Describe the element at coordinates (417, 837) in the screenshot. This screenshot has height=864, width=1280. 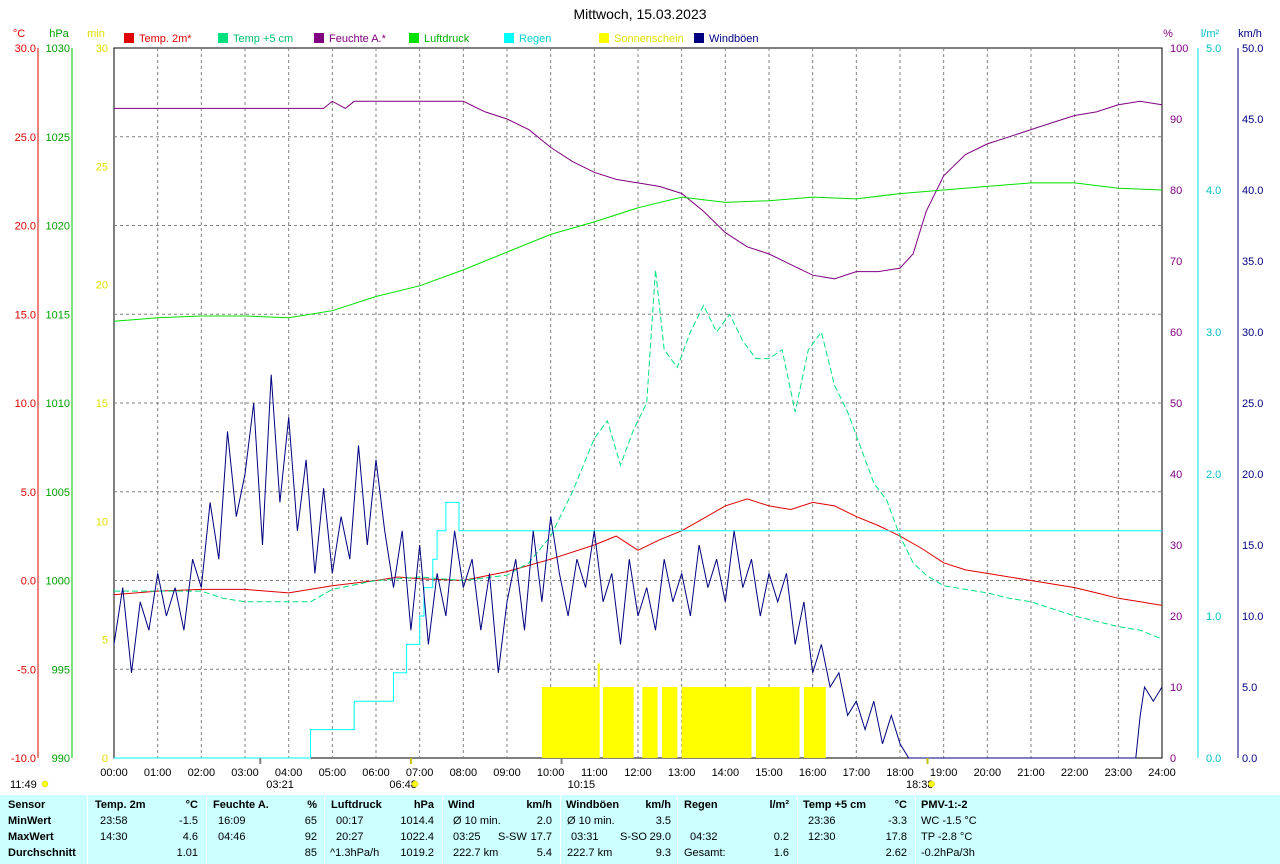
I see `stats-max-value: 1022.4` at that location.